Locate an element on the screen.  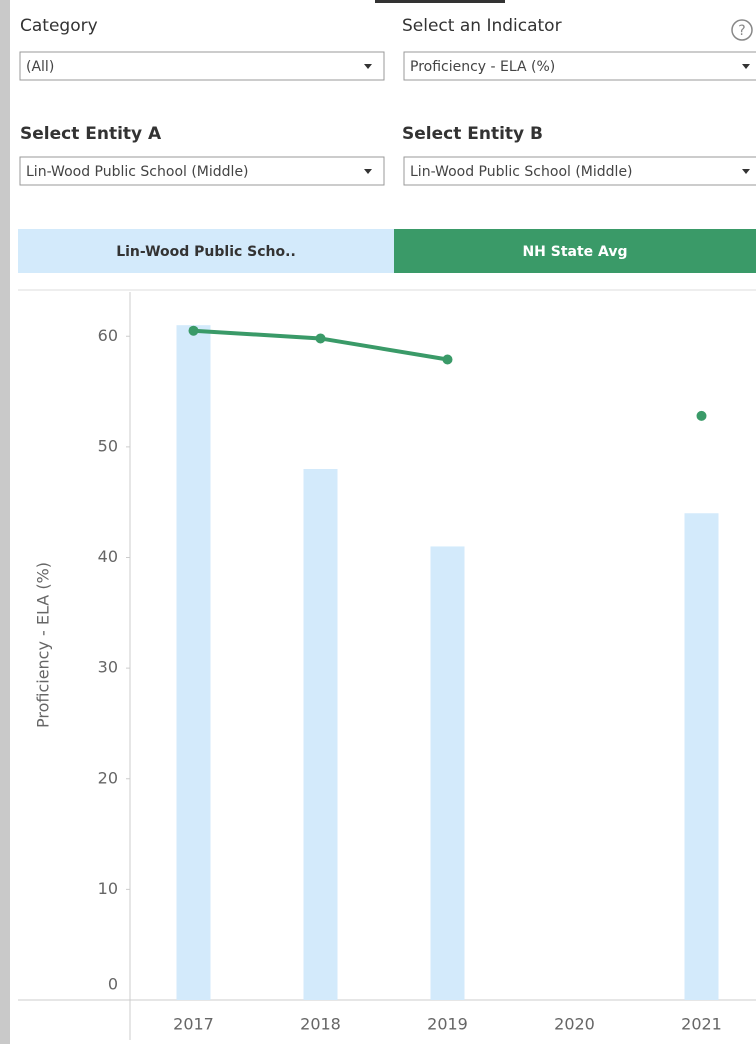
legend-label: NH State Avg is located at coordinates (574, 252).